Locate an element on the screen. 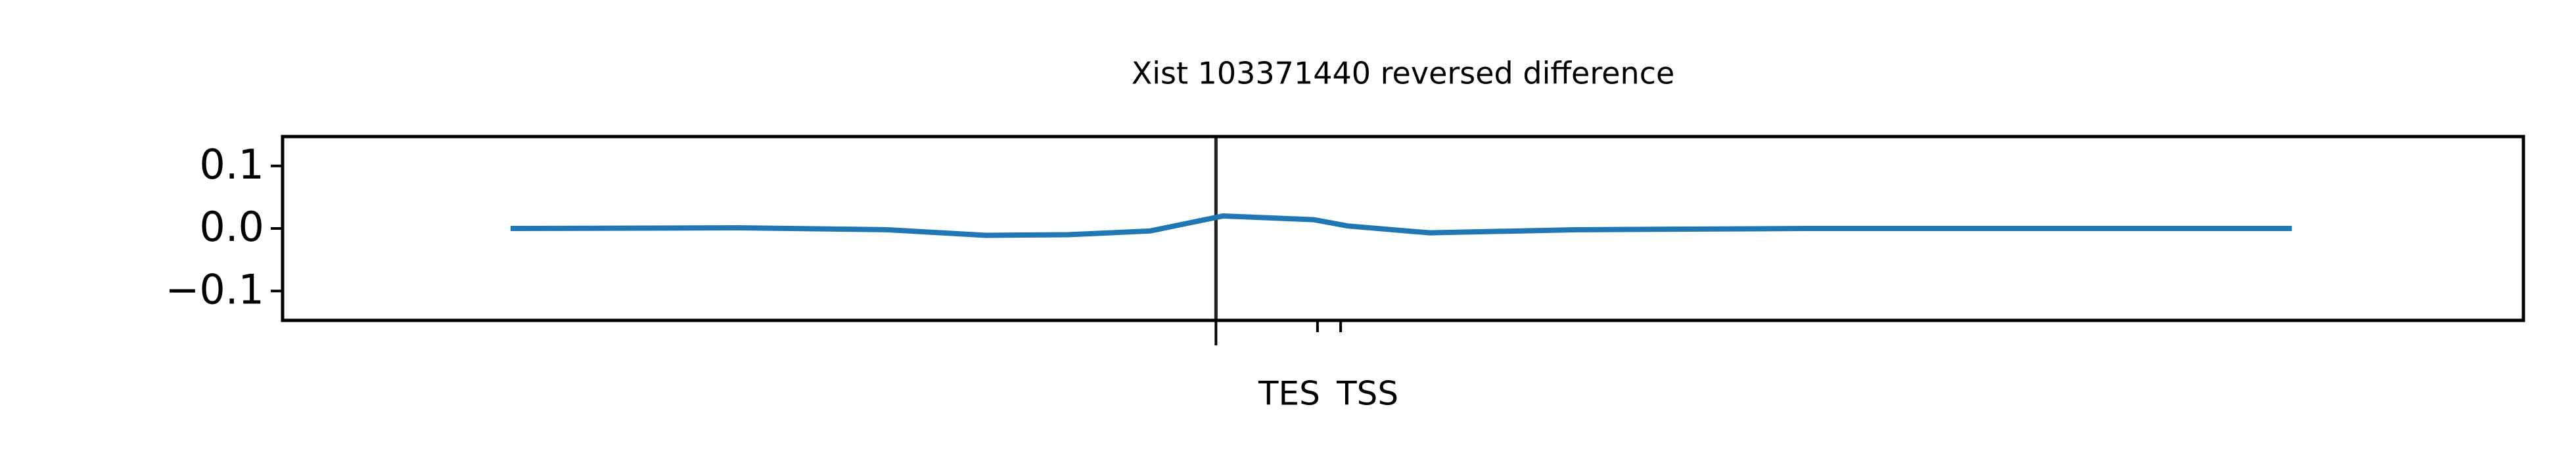  line is located at coordinates (1401, 225).